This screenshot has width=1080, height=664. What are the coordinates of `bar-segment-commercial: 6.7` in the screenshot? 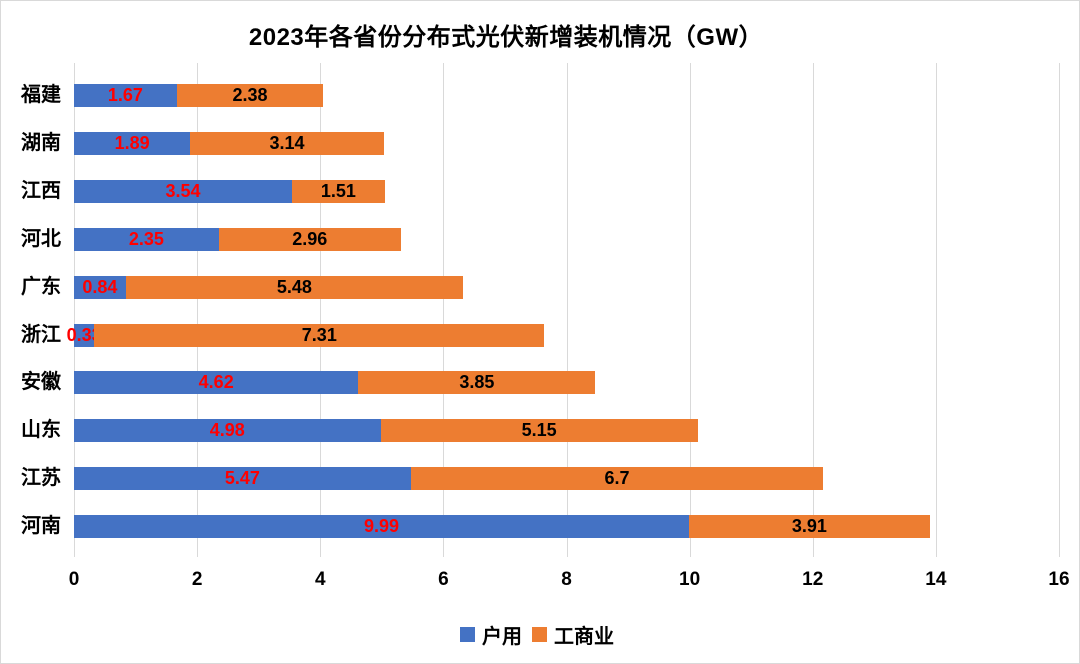 It's located at (617, 479).